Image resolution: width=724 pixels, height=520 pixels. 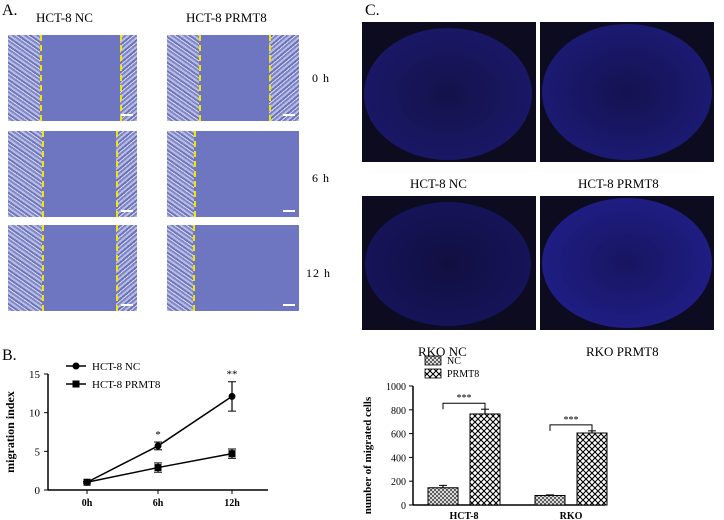 I want to click on wound-image-r2-c1, so click(x=233, y=268).